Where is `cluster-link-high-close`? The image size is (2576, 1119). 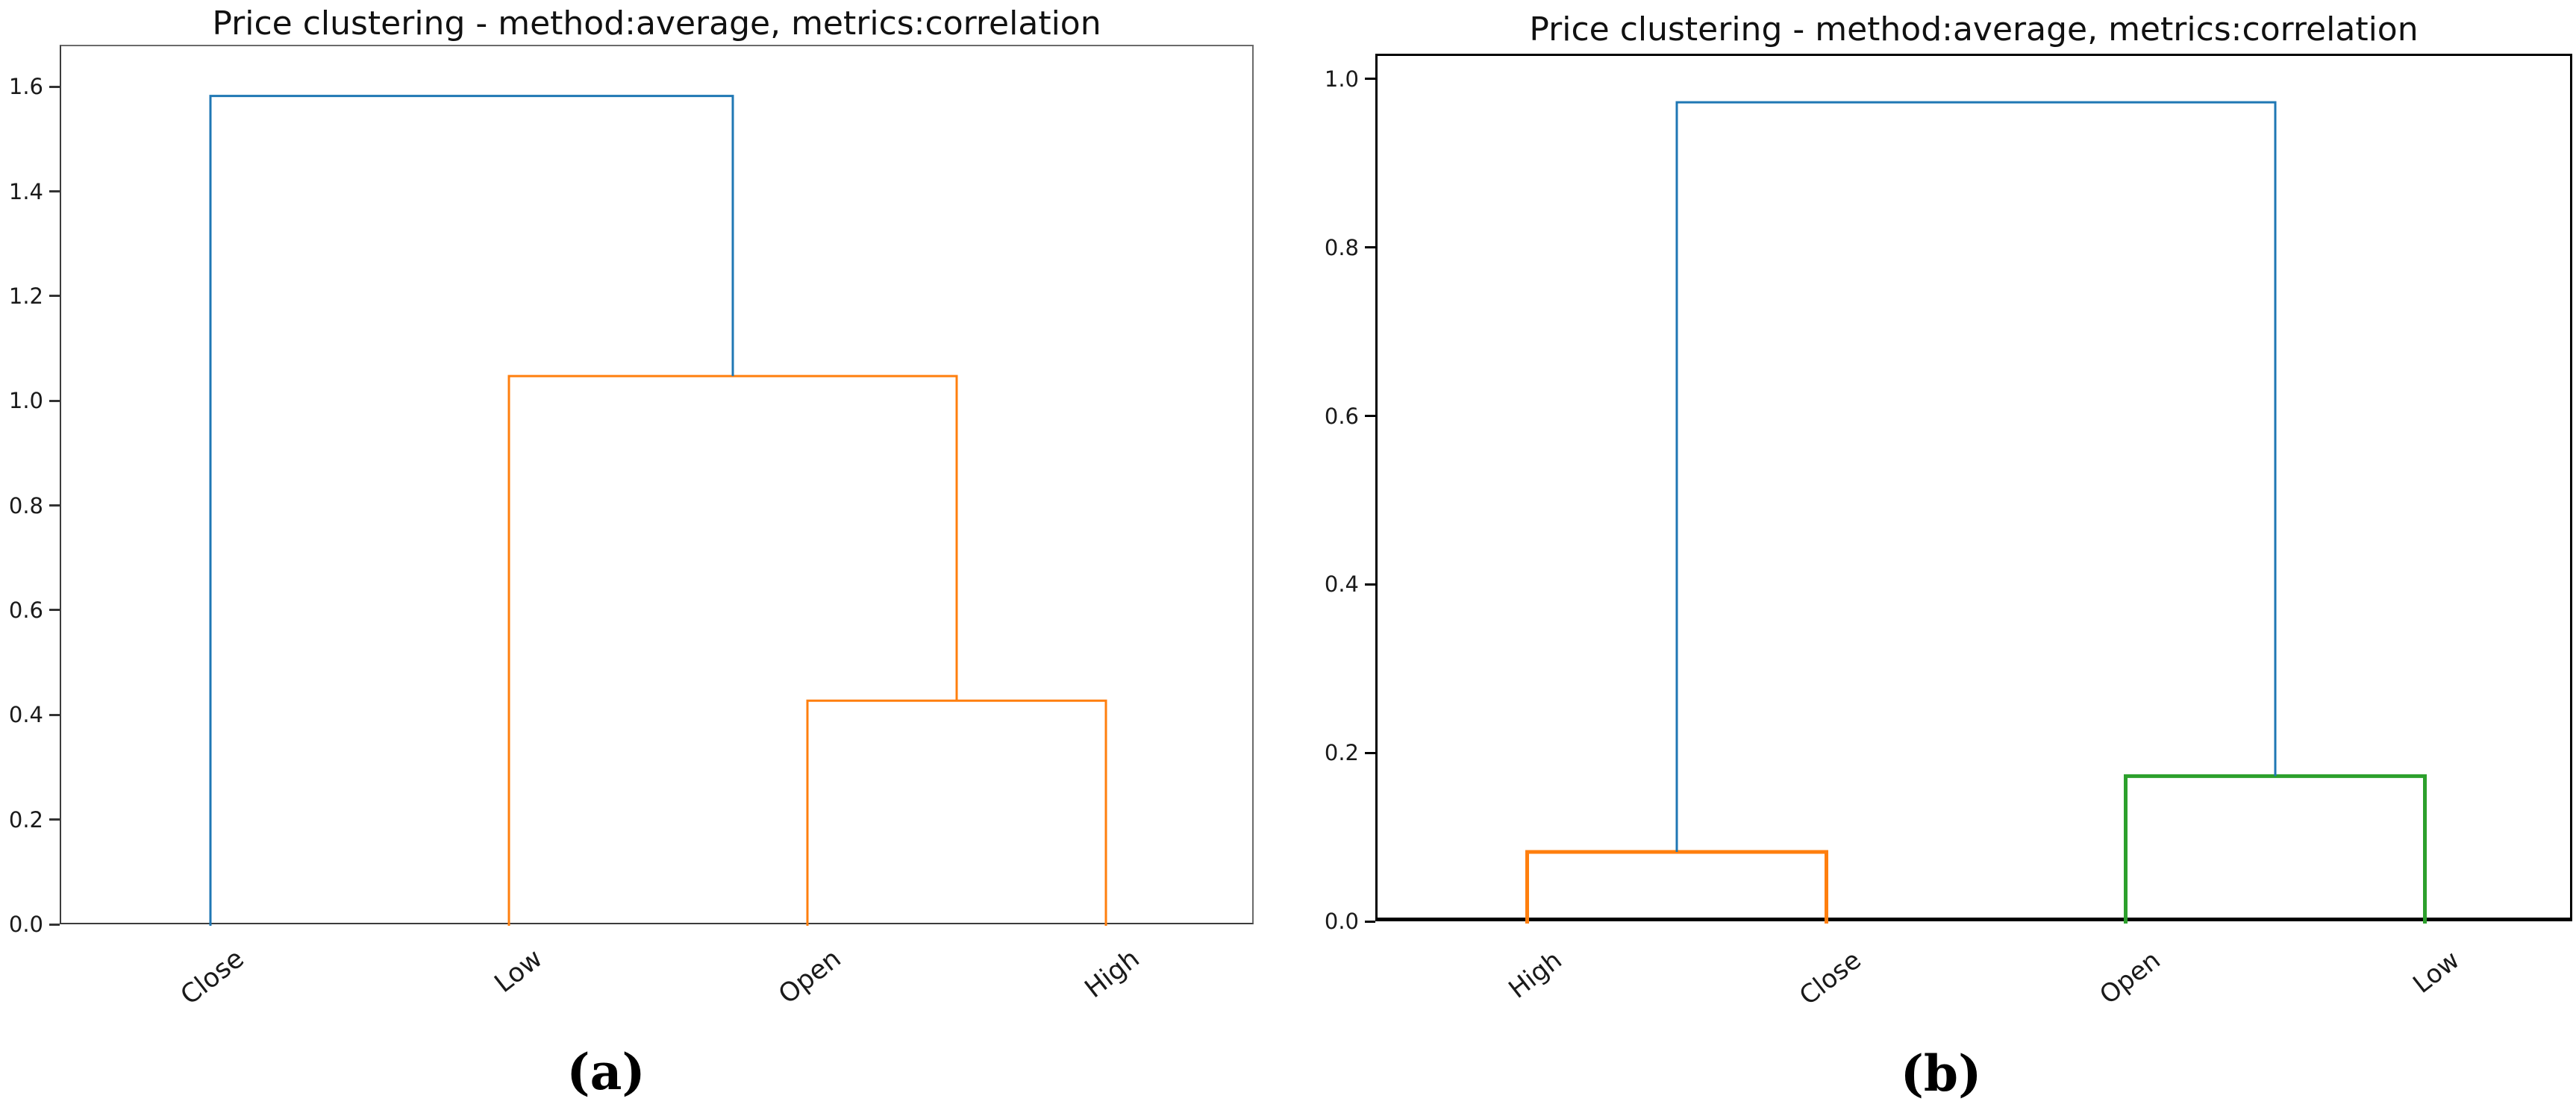
cluster-link-high-close is located at coordinates (1676, 887).